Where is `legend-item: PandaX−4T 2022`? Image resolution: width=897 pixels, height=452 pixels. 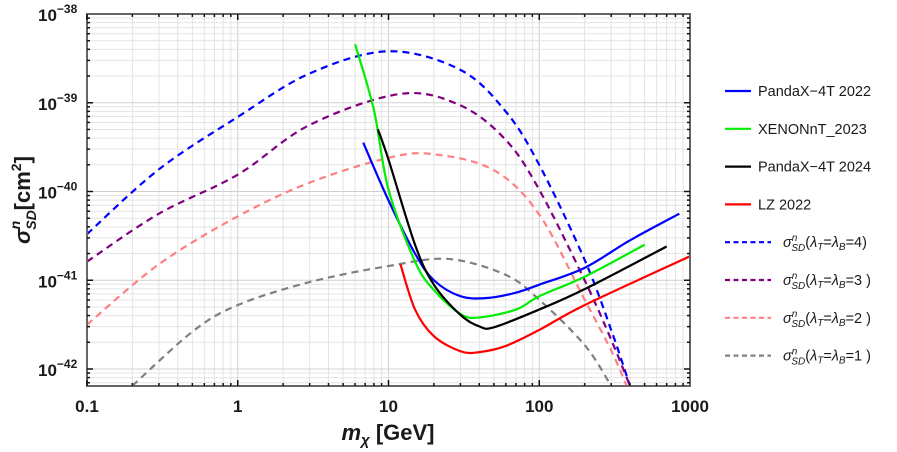
legend-item: PandaX−4T 2022 is located at coordinates (798, 92).